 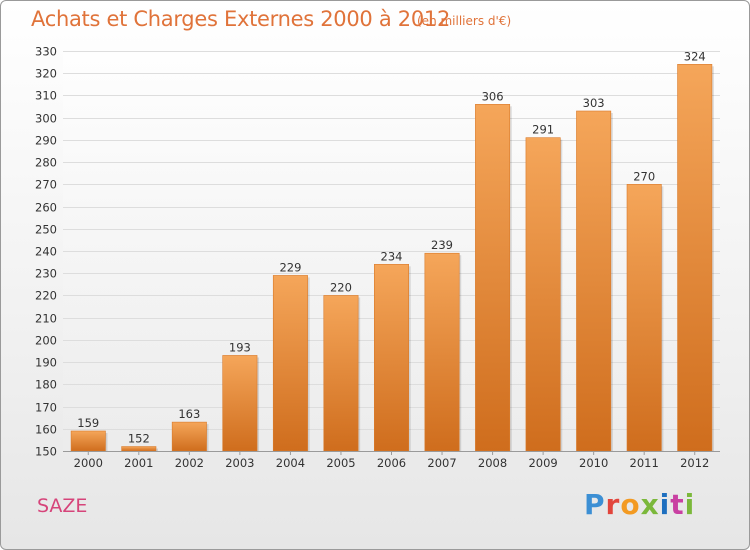 I want to click on data-label-2000: 159, so click(x=88, y=423).